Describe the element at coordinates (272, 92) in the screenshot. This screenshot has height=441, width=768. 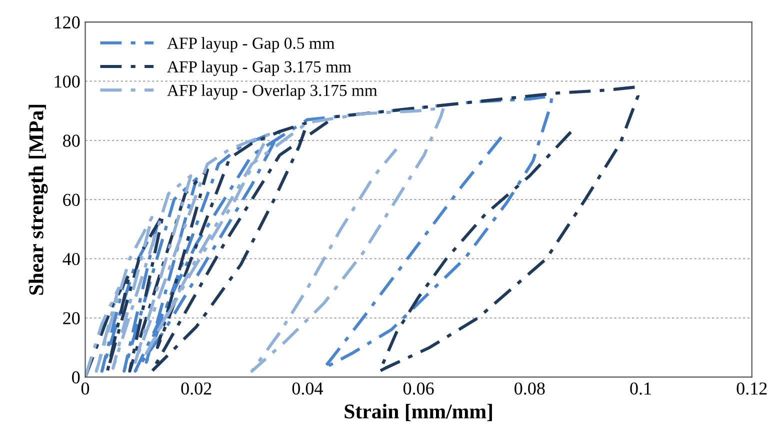
I see `legend-label: AFP layup - Overlap 3.175 mm` at that location.